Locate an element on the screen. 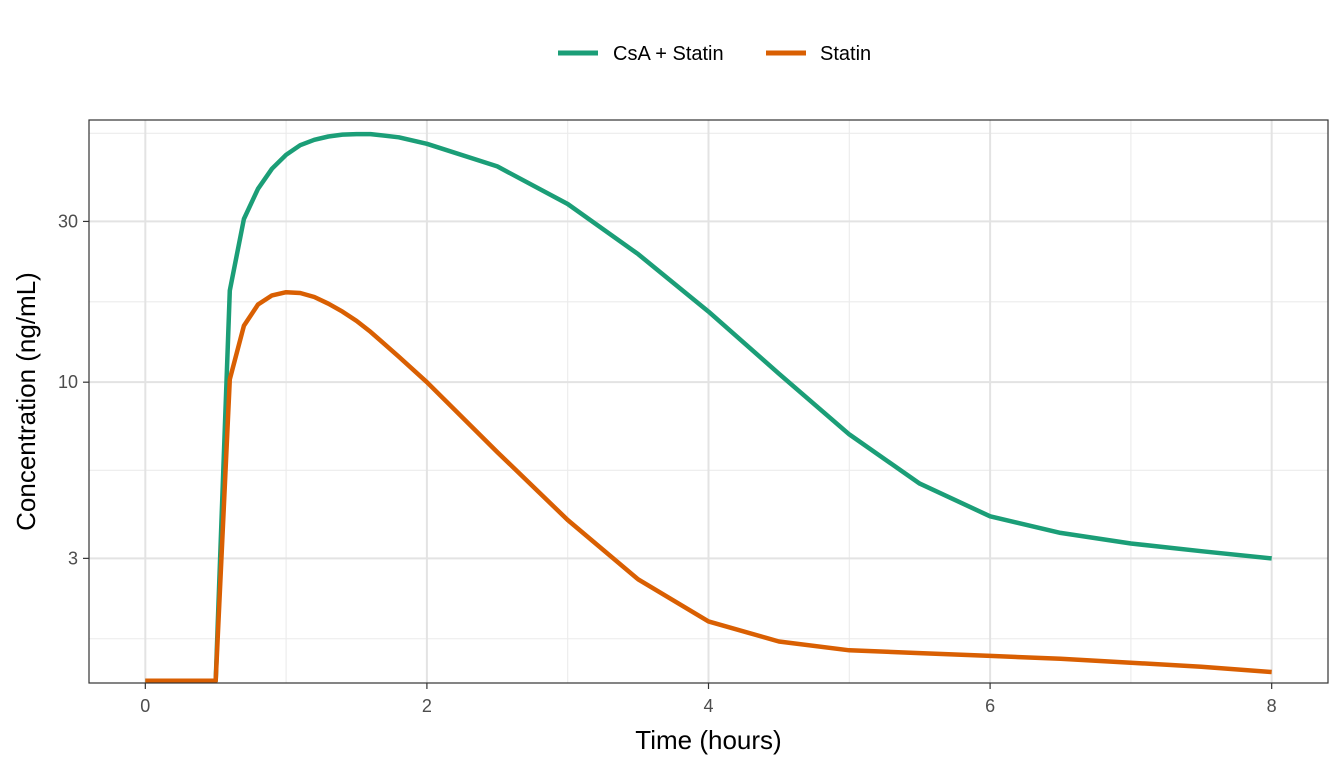 This screenshot has width=1344, height=768. x-axis-title: Time (hours) is located at coordinates (708, 740).